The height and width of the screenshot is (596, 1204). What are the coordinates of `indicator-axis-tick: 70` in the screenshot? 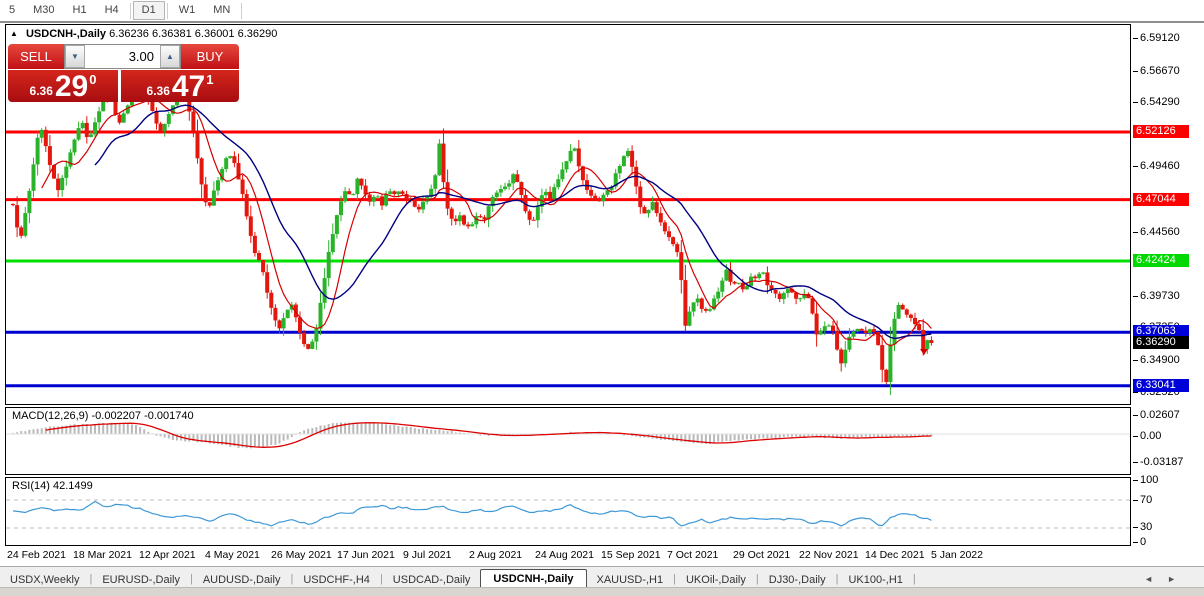 It's located at (1142, 500).